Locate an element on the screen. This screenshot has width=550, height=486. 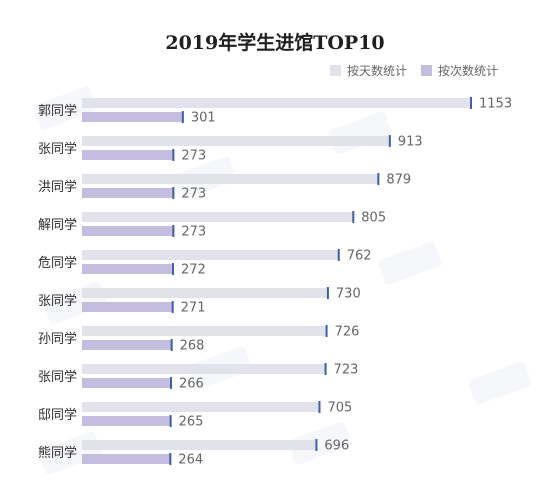
value-label-days: 696 is located at coordinates (336, 446).